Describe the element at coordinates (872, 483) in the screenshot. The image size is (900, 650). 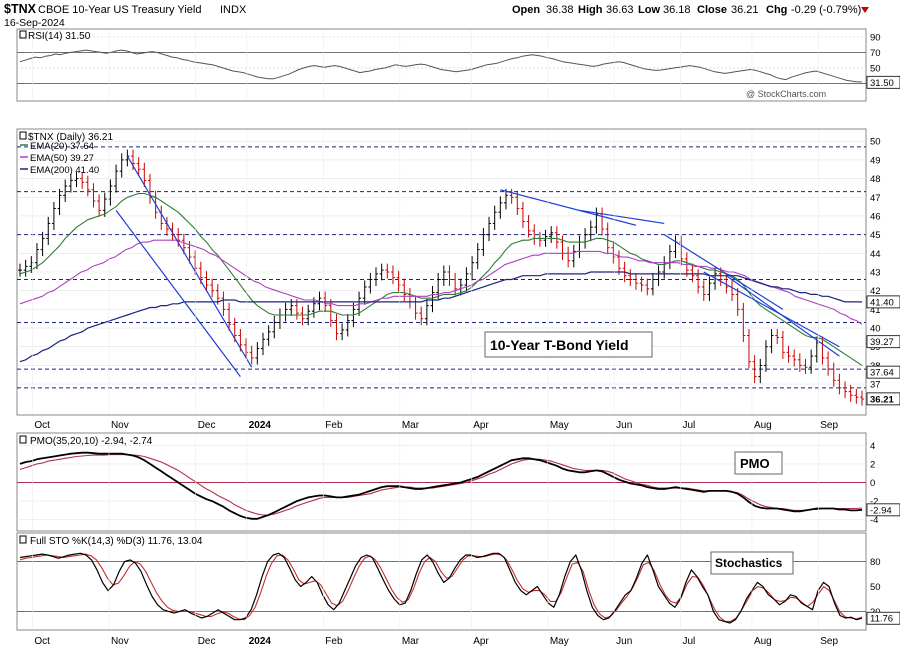
I see `pmo-tick-2: 0` at that location.